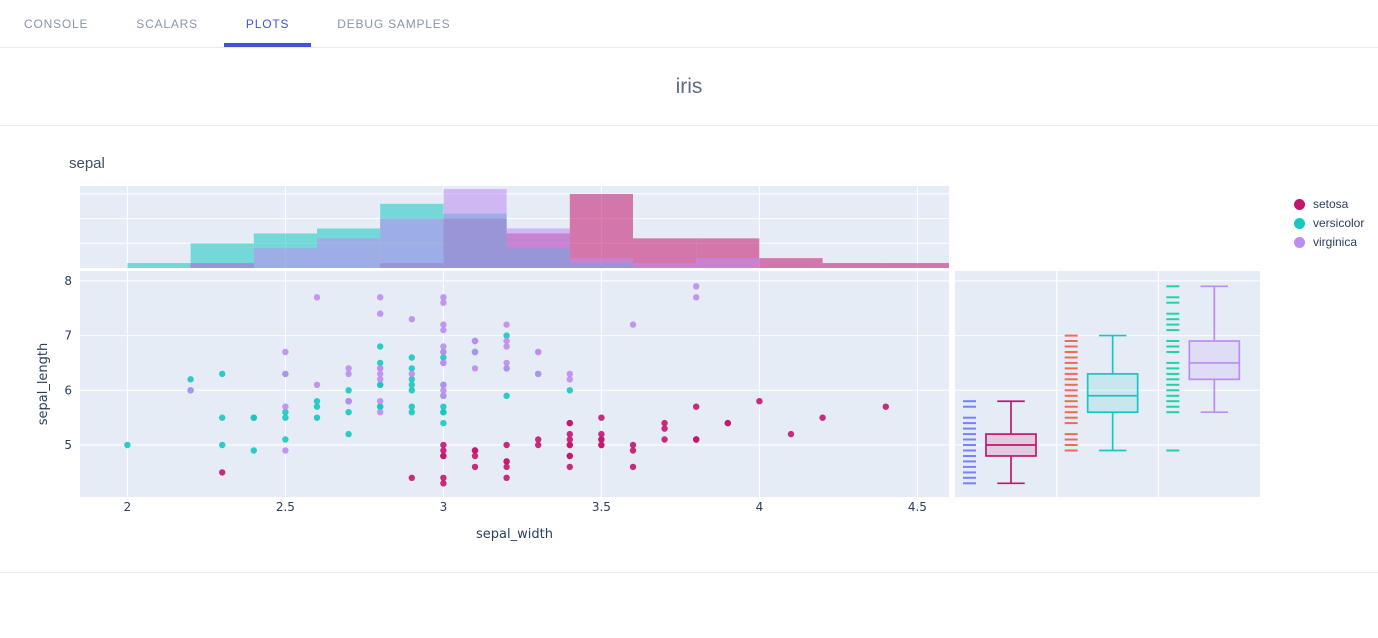 The image size is (1378, 638). Describe the element at coordinates (444, 507) in the screenshot. I see `chart-text: 3` at that location.